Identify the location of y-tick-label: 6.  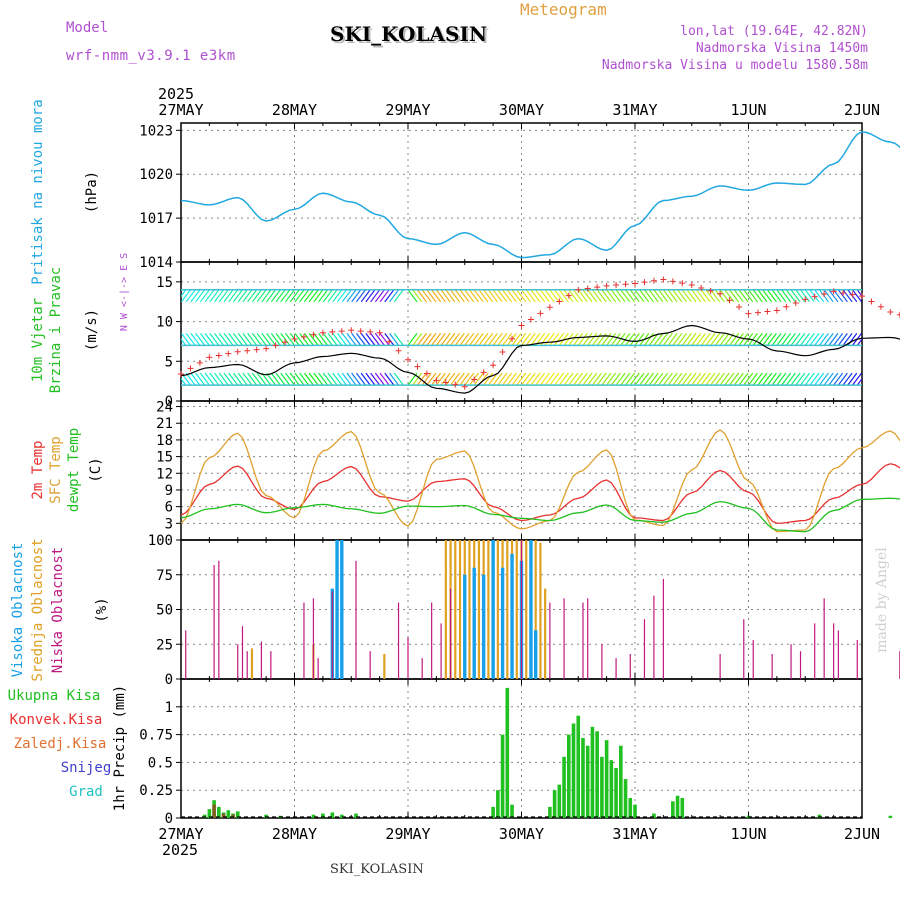
(169, 508).